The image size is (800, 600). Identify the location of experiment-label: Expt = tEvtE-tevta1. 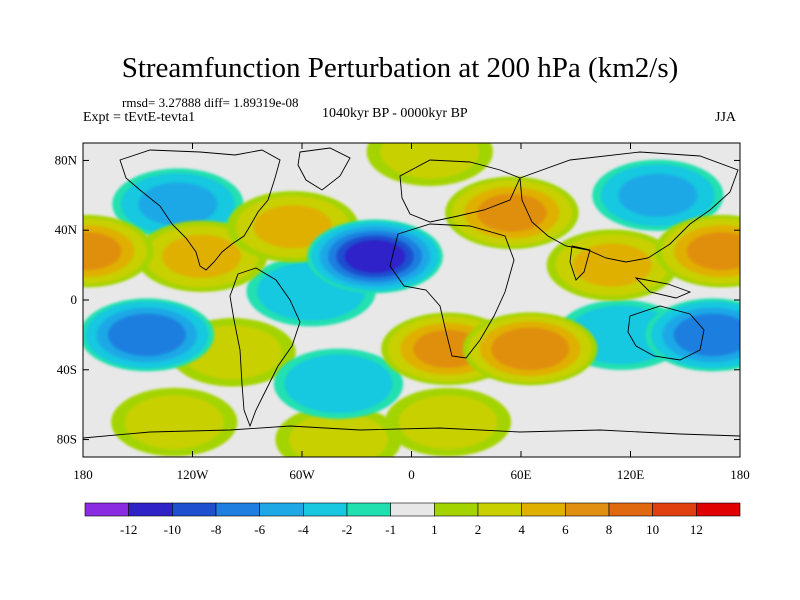
(139, 117).